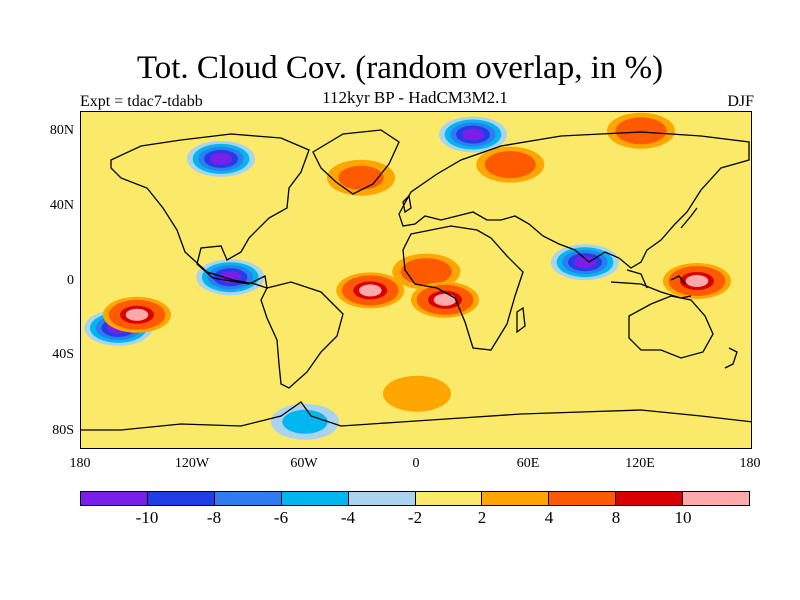  I want to click on legend-label: 2, so click(482, 517).